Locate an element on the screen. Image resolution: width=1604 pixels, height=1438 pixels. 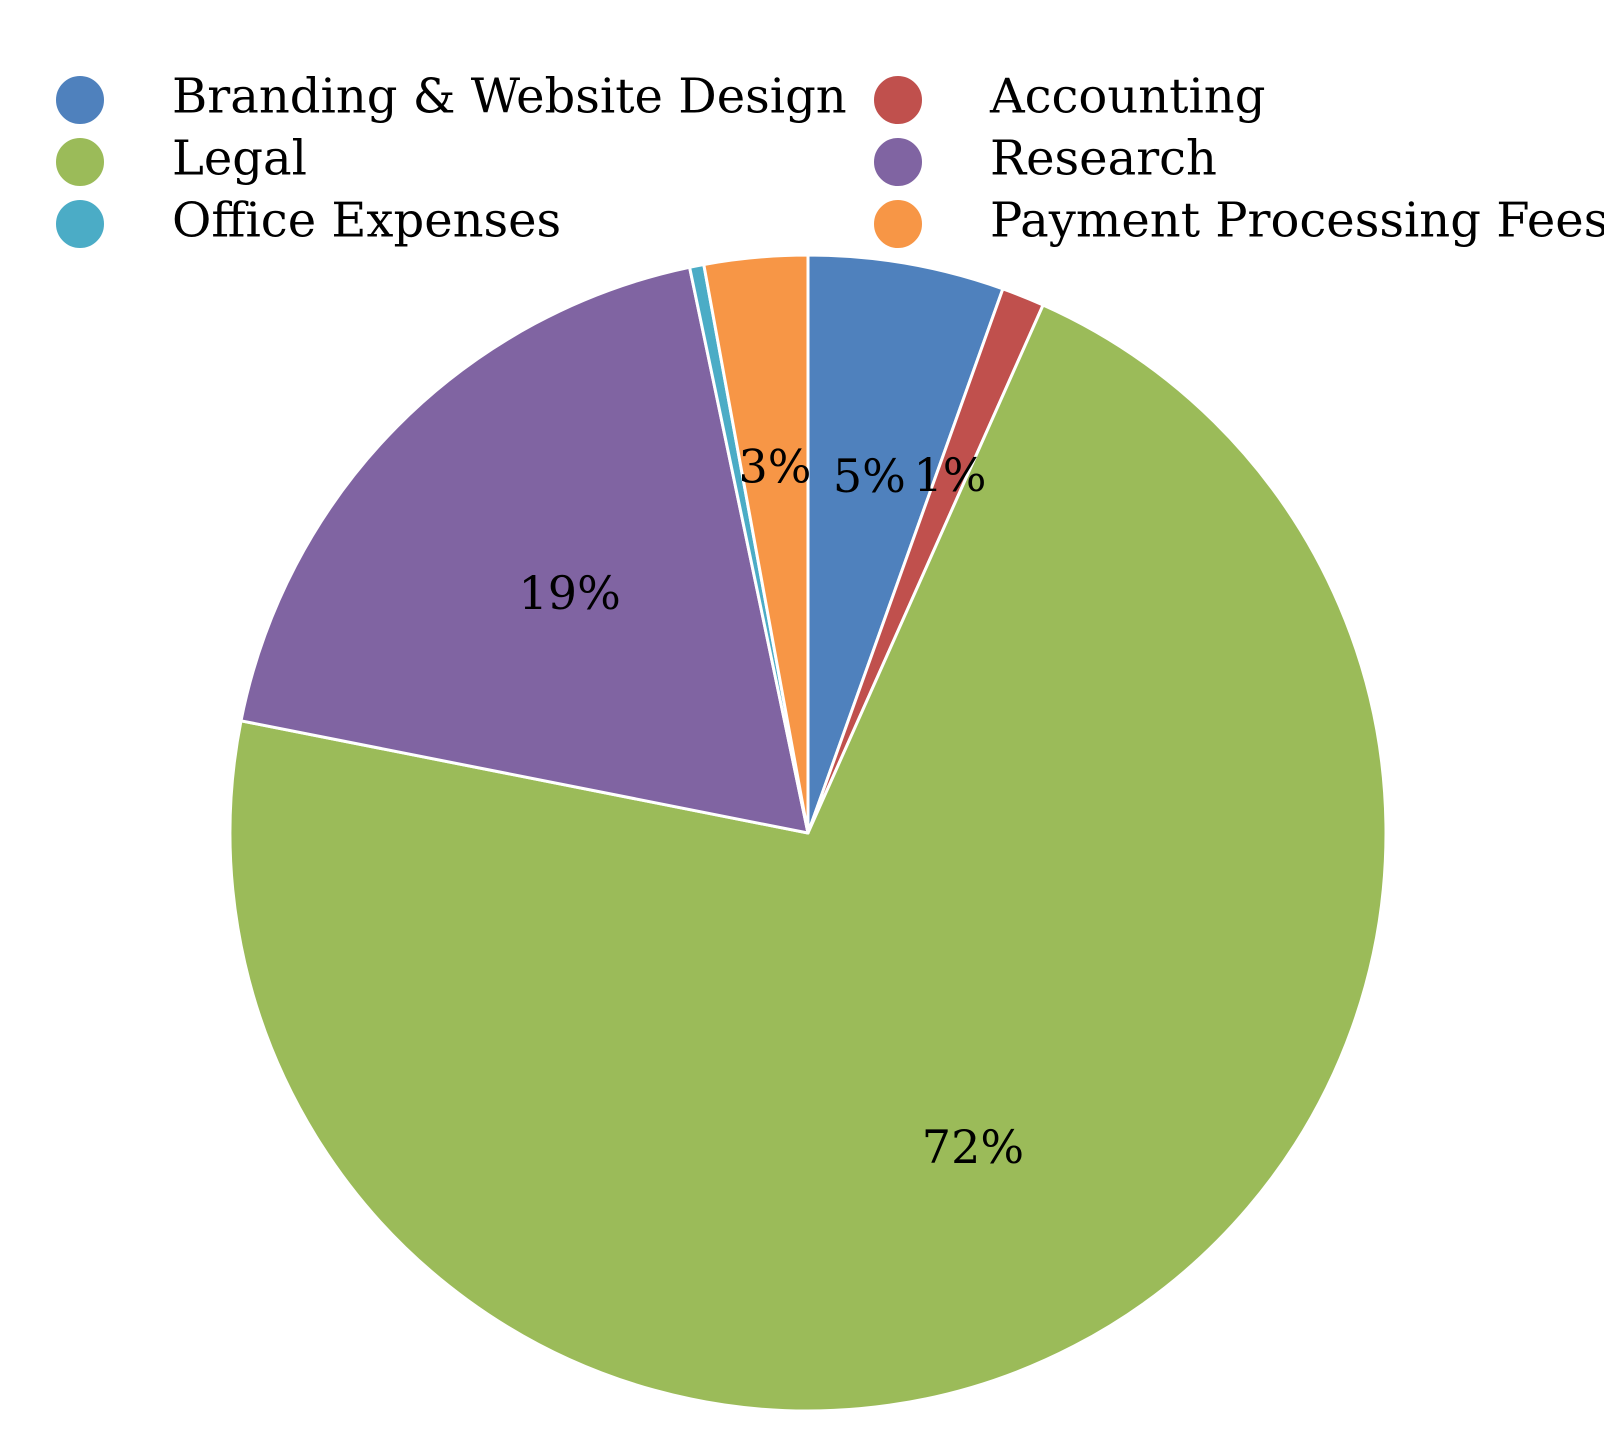
pie-slice-payment-processing-fees is located at coordinates (756, 544).